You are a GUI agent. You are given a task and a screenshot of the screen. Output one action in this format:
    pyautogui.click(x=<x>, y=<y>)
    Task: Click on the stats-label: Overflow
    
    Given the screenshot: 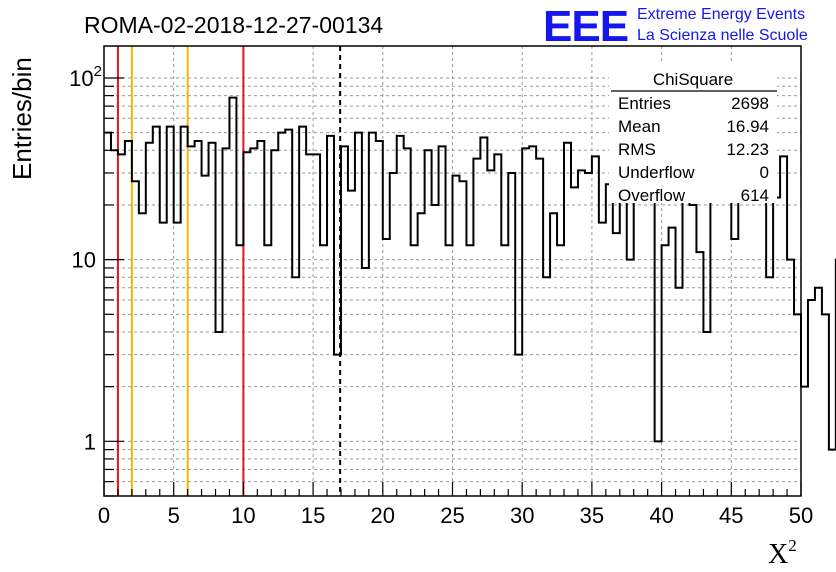 What is the action you would take?
    pyautogui.click(x=652, y=195)
    